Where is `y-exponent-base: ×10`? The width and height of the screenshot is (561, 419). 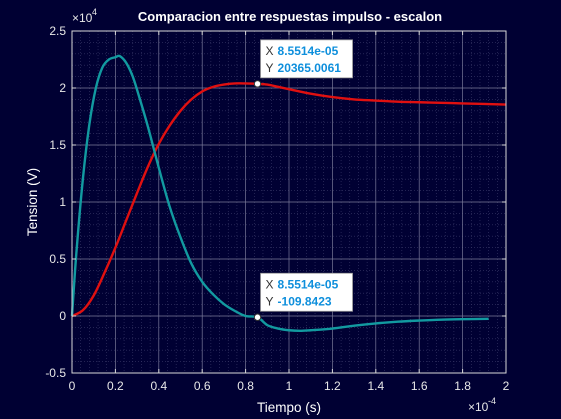 y-exponent-base: ×10 is located at coordinates (82, 18).